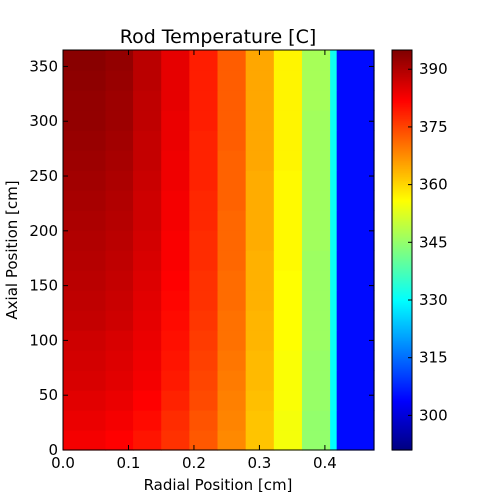 The width and height of the screenshot is (500, 500). What do you see at coordinates (433, 242) in the screenshot?
I see `colorbar-tick-label: 345` at bounding box center [433, 242].